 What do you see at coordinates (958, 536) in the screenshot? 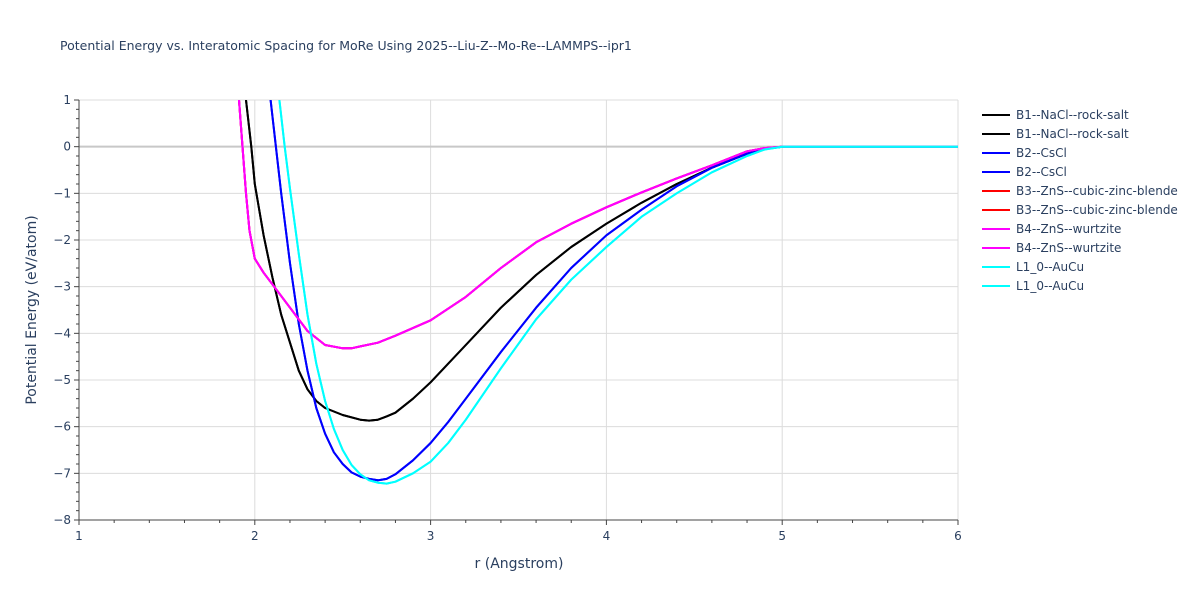
I see `x-tick-label: 6` at bounding box center [958, 536].